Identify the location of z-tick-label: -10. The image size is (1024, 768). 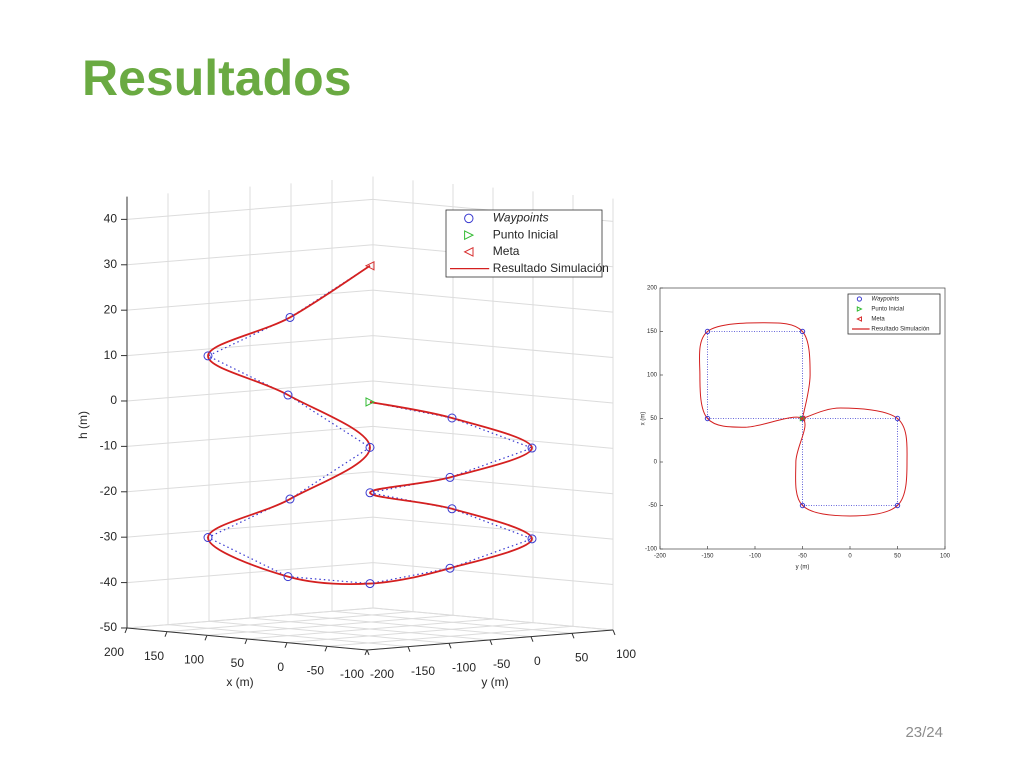
(109, 446).